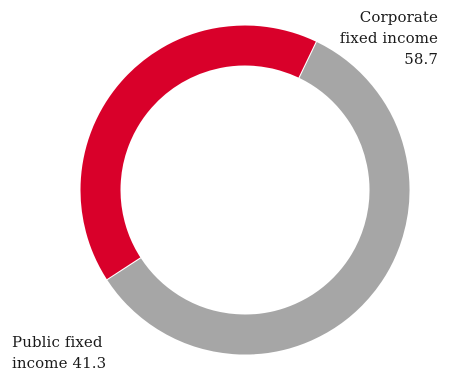 This screenshot has height=383, width=454. What do you see at coordinates (398, 17) in the screenshot?
I see `slice-label-corporate-line-1: Corporate` at bounding box center [398, 17].